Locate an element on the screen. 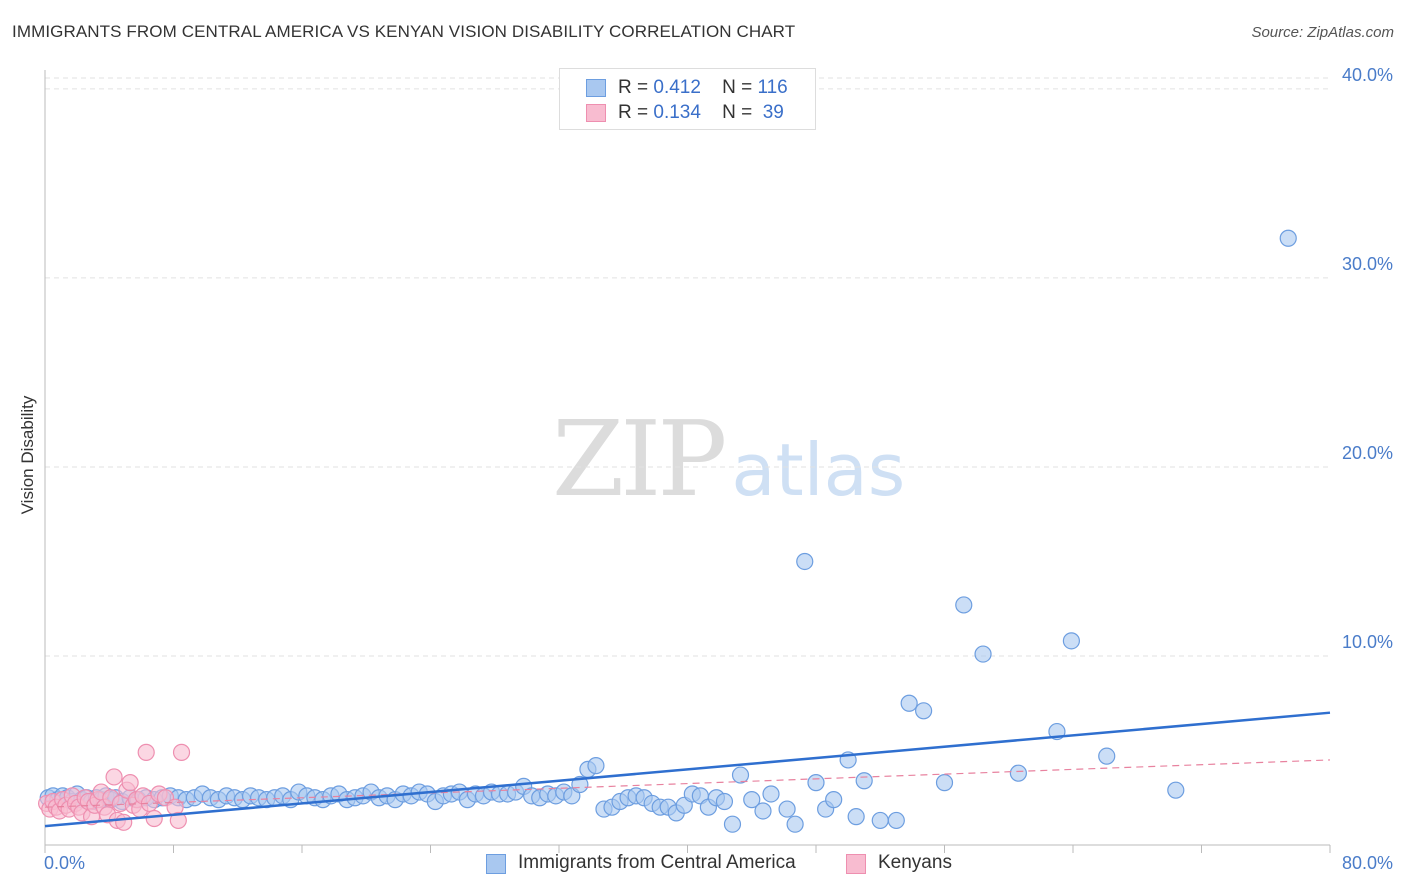  watermark-atlas: atlas is located at coordinates (818, 470).